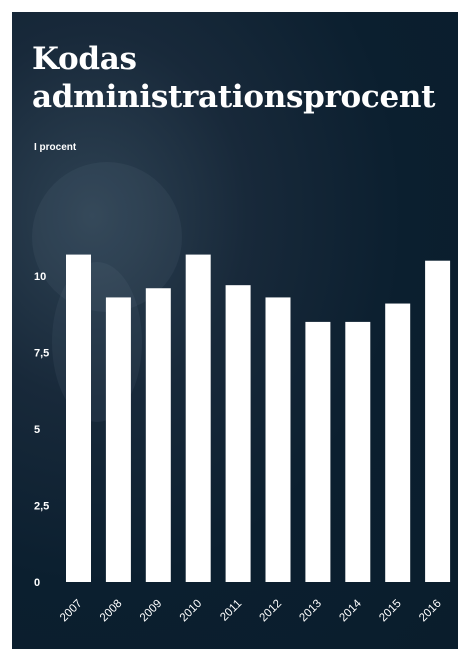 This screenshot has height=659, width=468. What do you see at coordinates (398, 442) in the screenshot?
I see `bar-2015` at bounding box center [398, 442].